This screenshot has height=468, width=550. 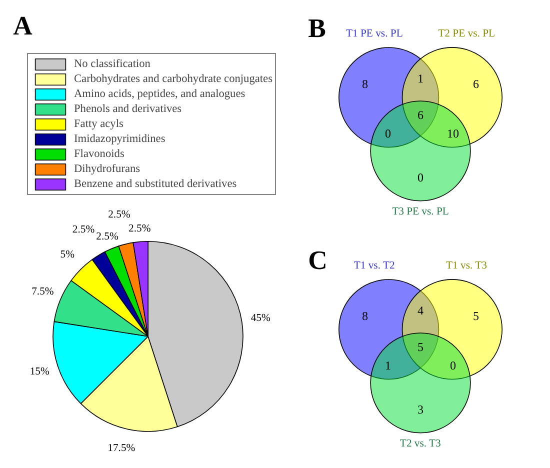 What do you see at coordinates (420, 444) in the screenshot?
I see `legend-label: T2 vs. T3` at bounding box center [420, 444].